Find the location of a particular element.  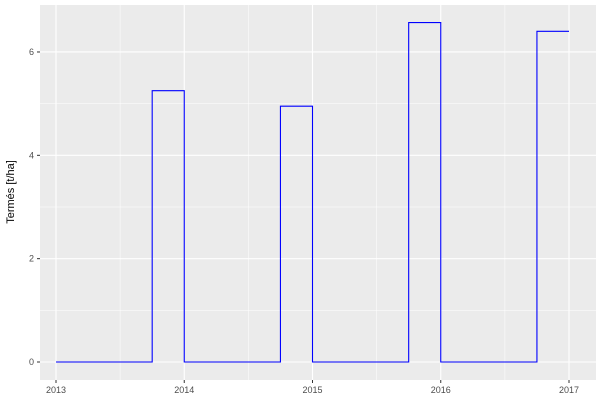

x-tick-label: 2013 is located at coordinates (56, 390).